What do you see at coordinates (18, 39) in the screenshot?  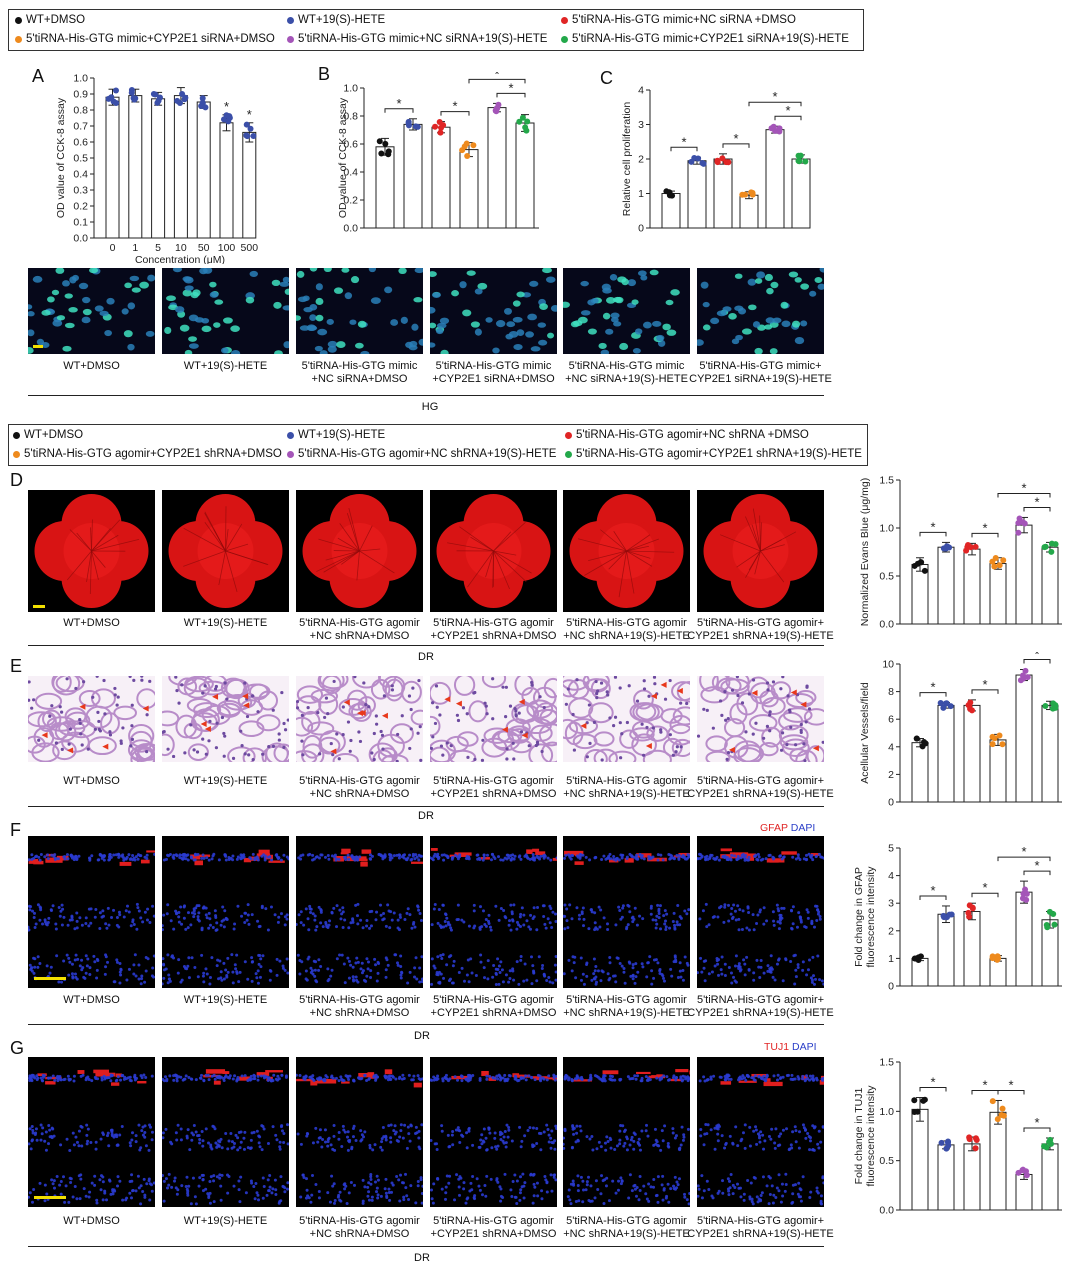 I see `legend-dot` at bounding box center [18, 39].